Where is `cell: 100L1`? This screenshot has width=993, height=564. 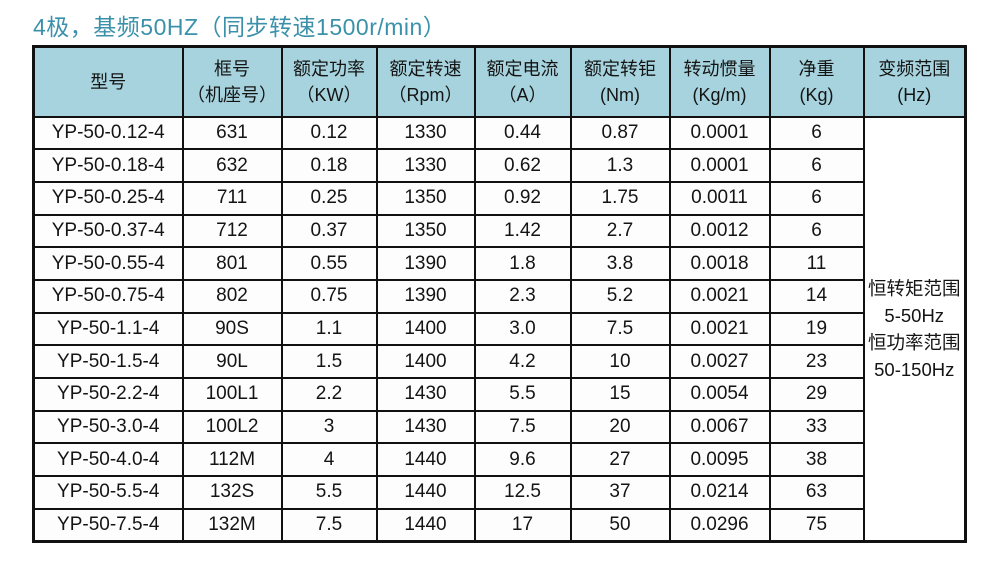
cell: 100L1 is located at coordinates (232, 394).